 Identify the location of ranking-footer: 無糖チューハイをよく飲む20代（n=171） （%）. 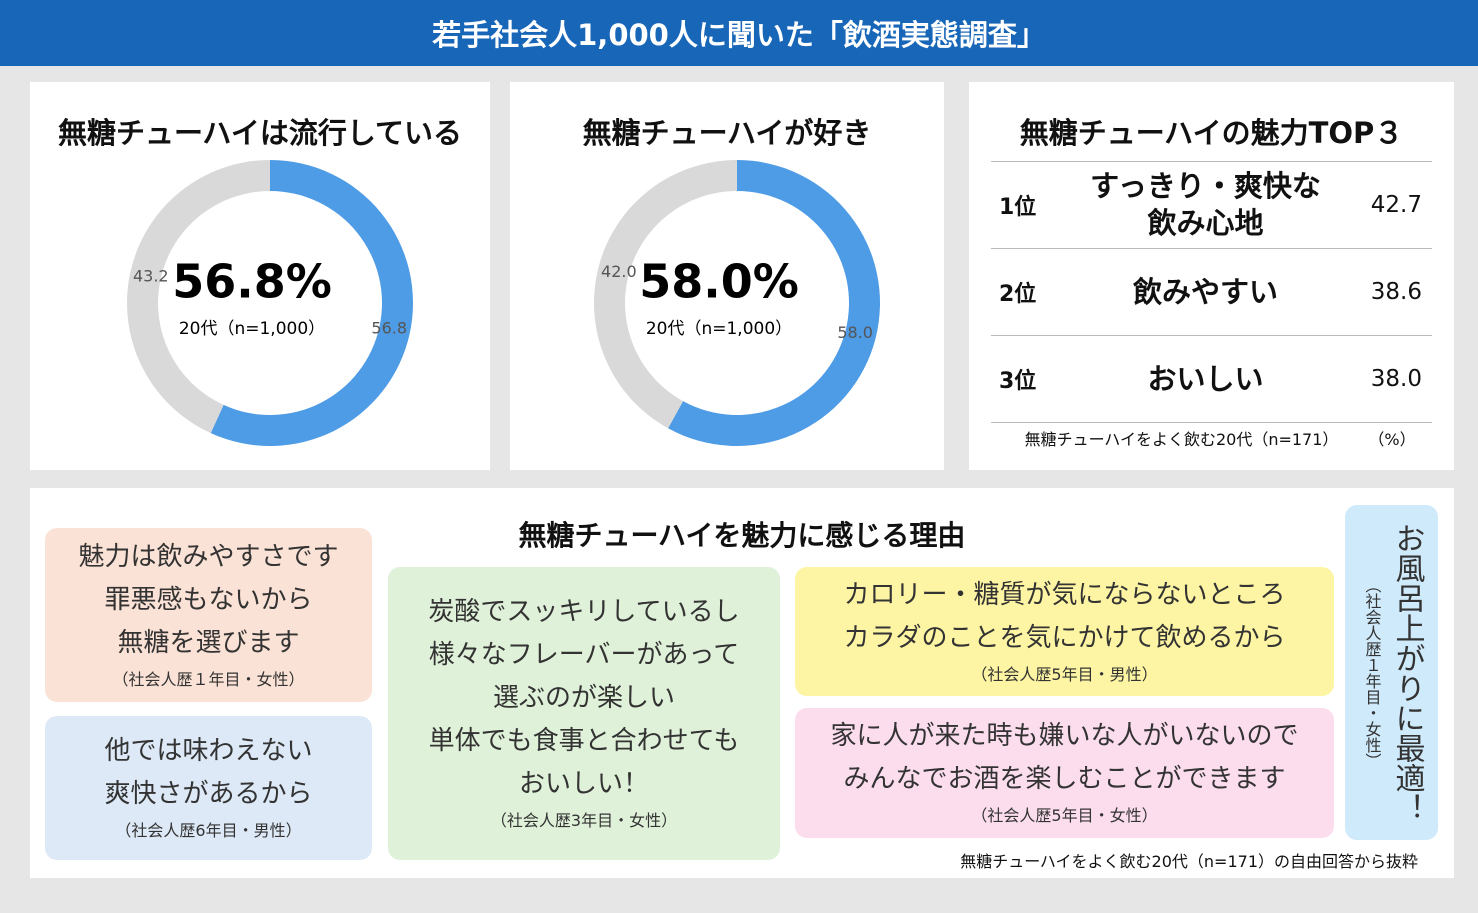
(1211, 437).